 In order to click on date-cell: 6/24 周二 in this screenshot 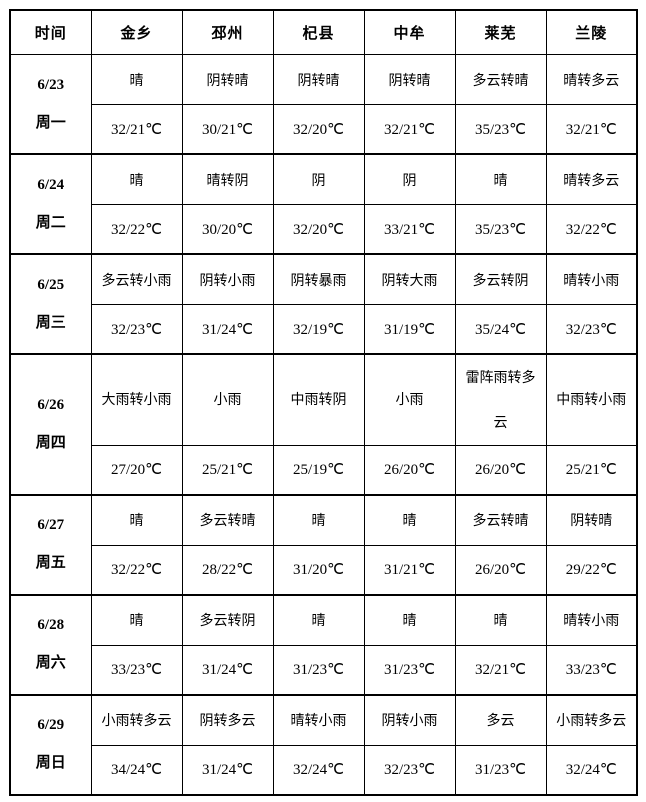, I will do `click(50, 204)`.